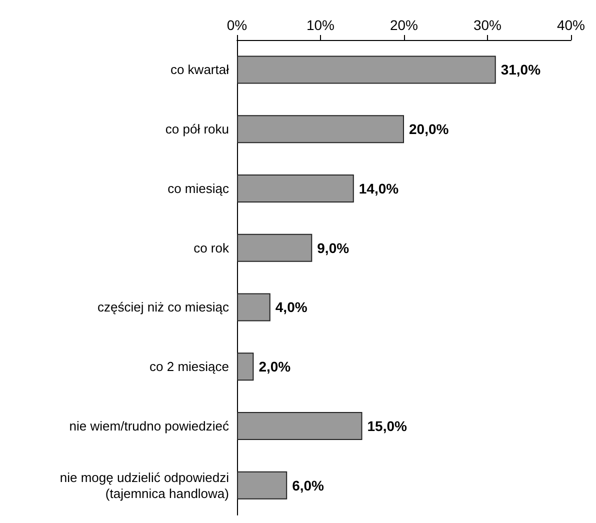 This screenshot has width=596, height=523. What do you see at coordinates (200, 70) in the screenshot?
I see `y-tick-label: co kwartał` at bounding box center [200, 70].